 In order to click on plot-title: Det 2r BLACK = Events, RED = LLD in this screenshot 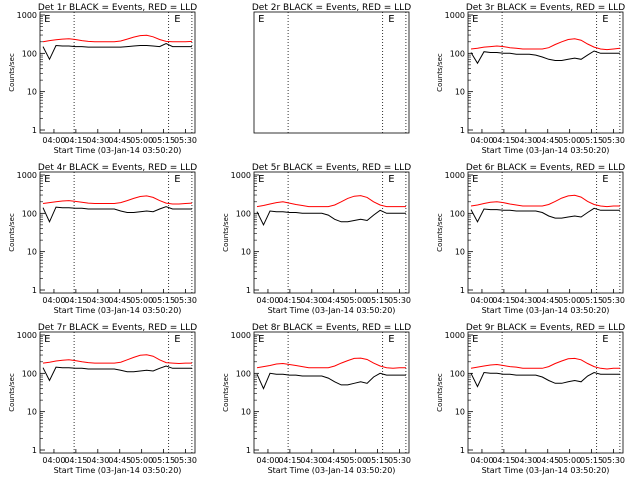, I will do `click(331, 8)`.